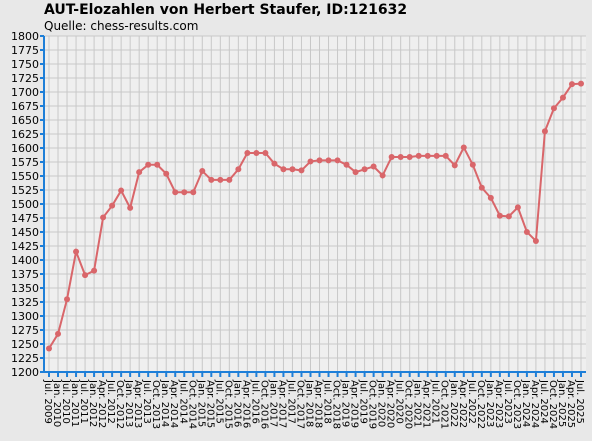 The width and height of the screenshot is (592, 441). Describe the element at coordinates (146, 401) in the screenshot. I see `x-tick-label: Jul. 2013` at that location.